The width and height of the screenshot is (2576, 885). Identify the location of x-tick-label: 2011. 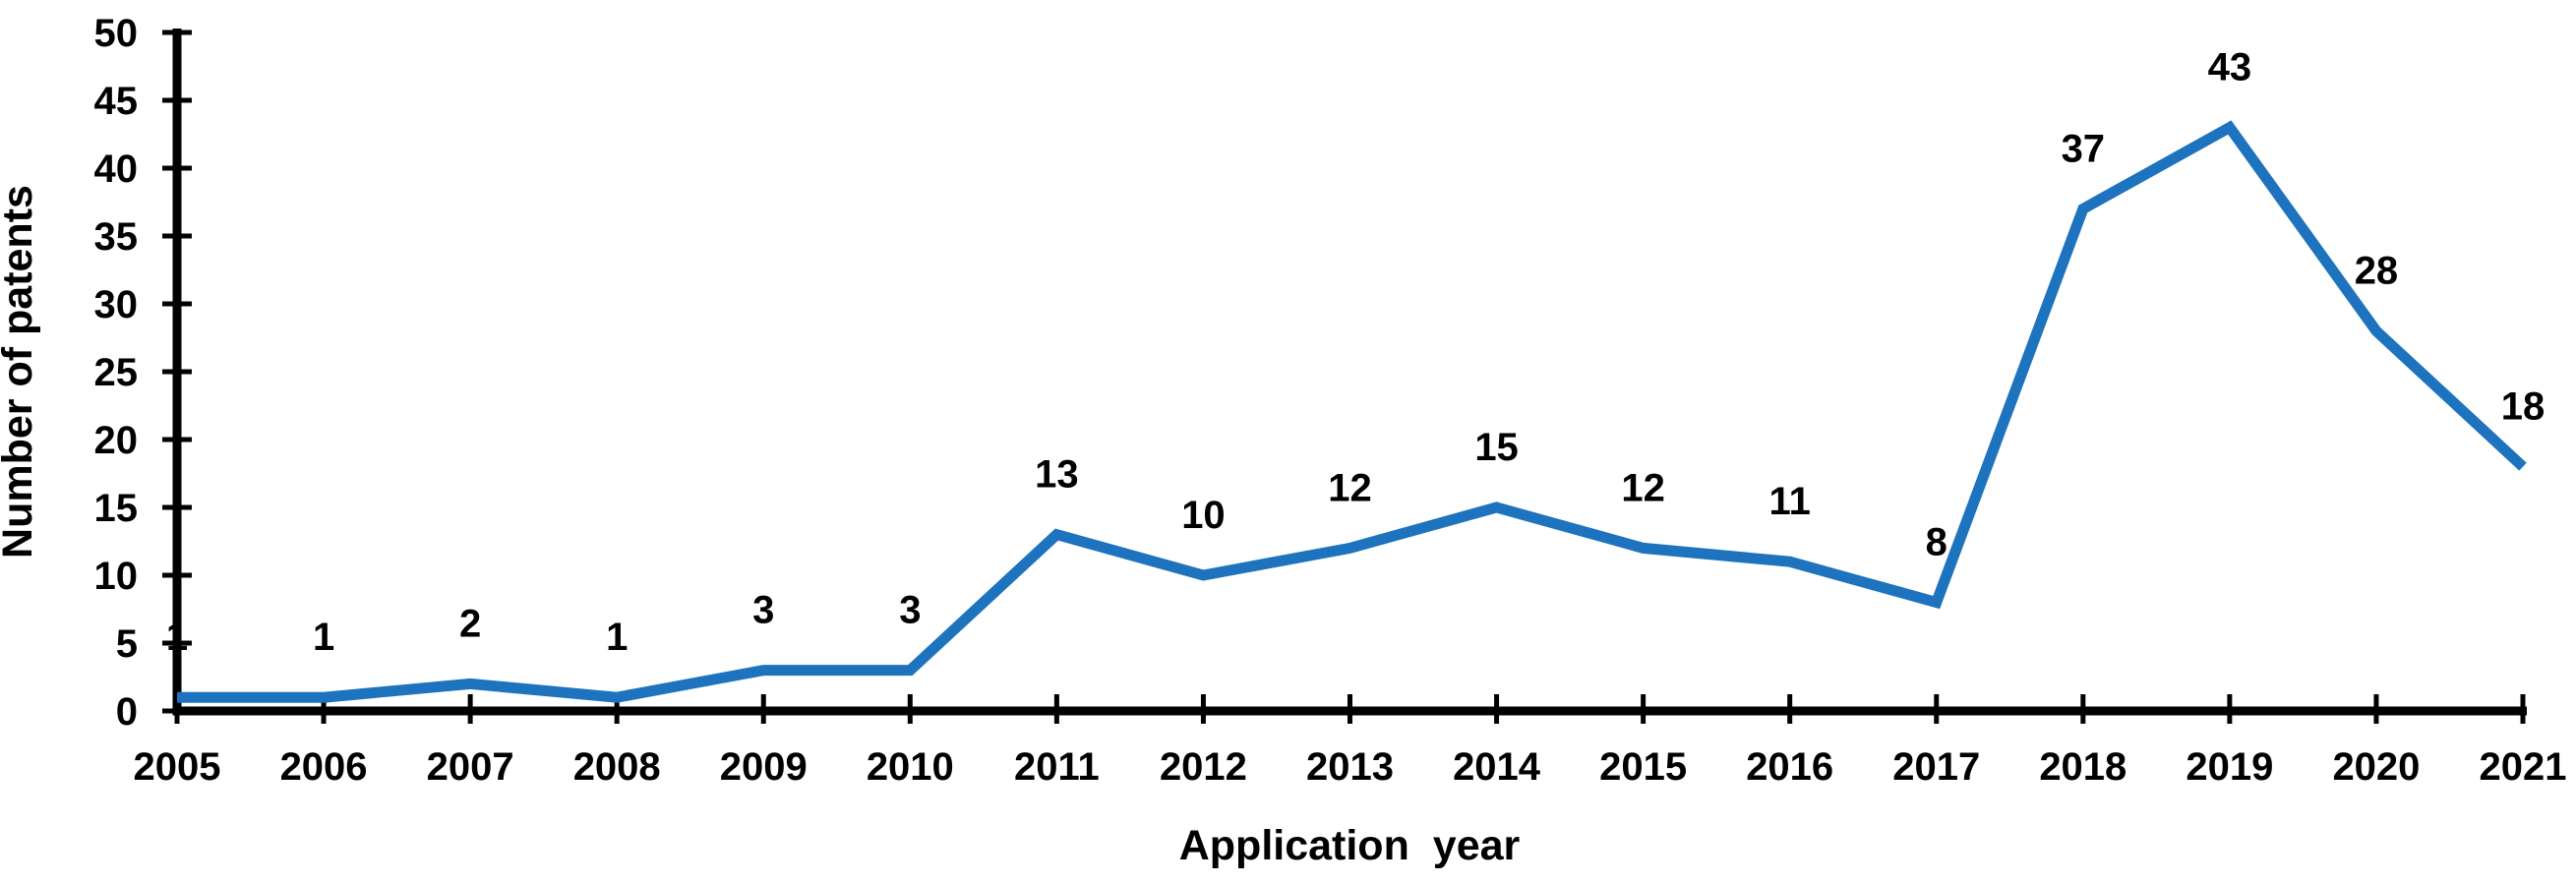
(1057, 767).